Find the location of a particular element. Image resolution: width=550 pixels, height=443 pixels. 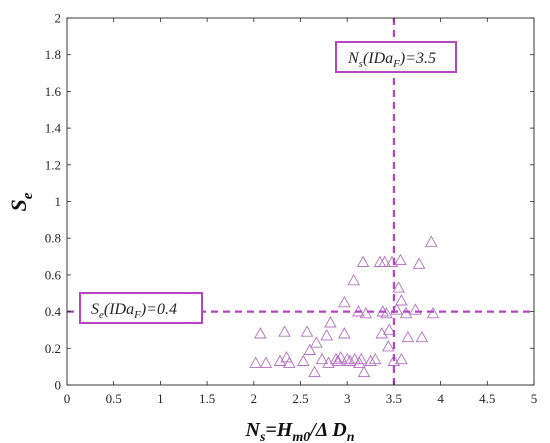

y-tick-label: 0.2 is located at coordinates (53, 348).